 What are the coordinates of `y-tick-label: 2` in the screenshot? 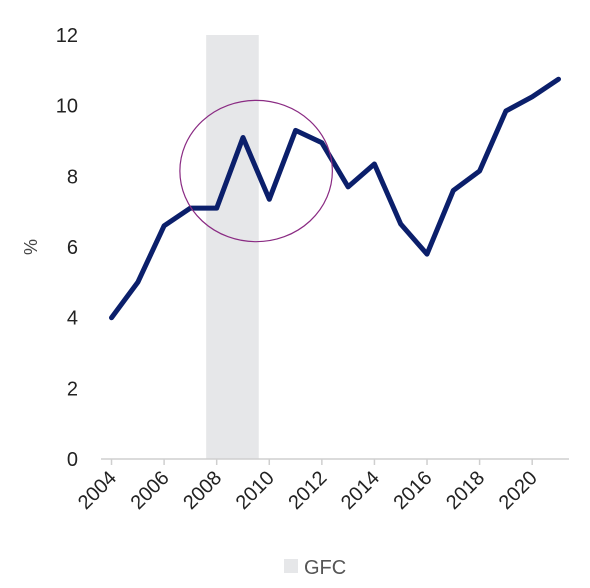 It's located at (72, 389).